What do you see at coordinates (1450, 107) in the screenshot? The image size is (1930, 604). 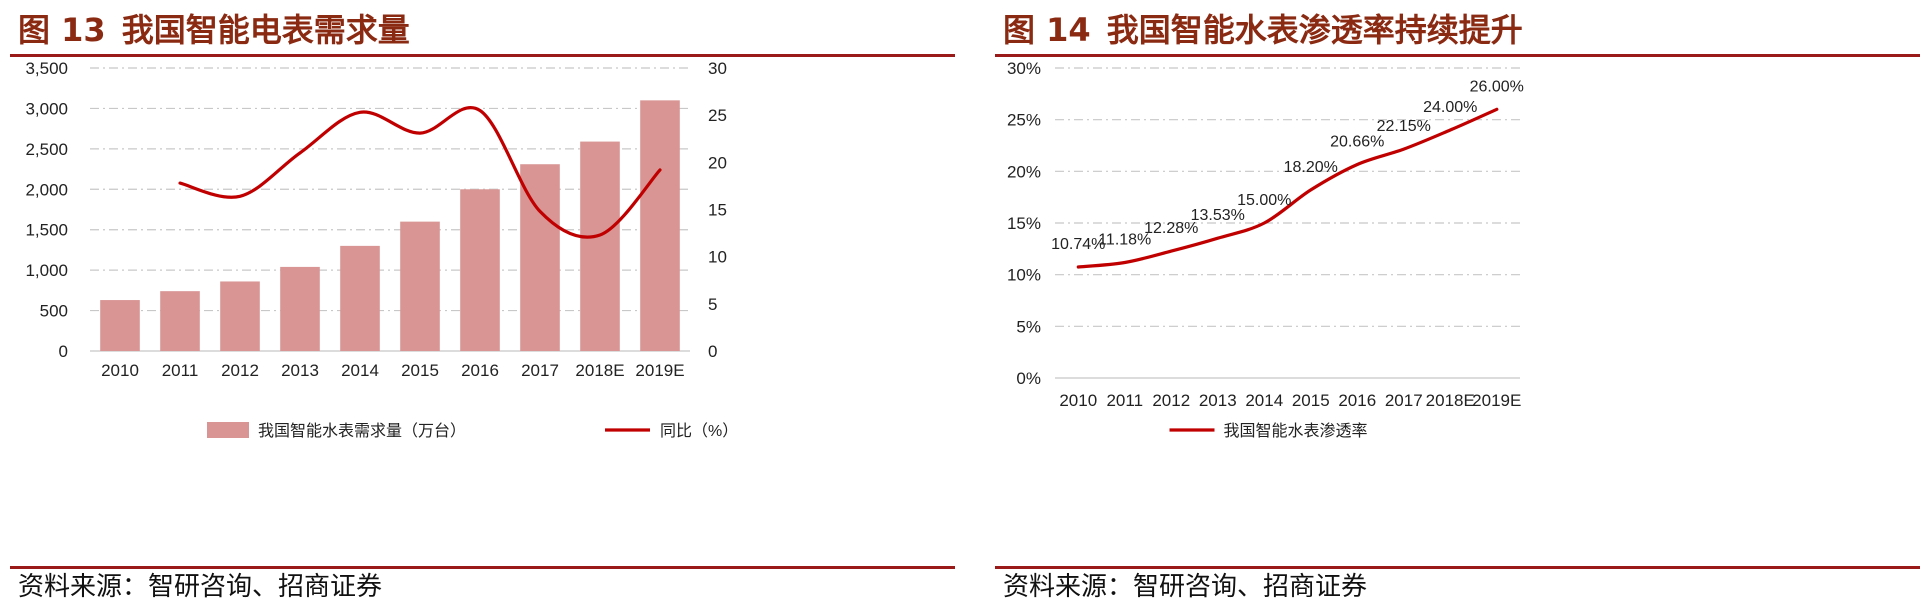 I see `data-label: 24.00%` at bounding box center [1450, 107].